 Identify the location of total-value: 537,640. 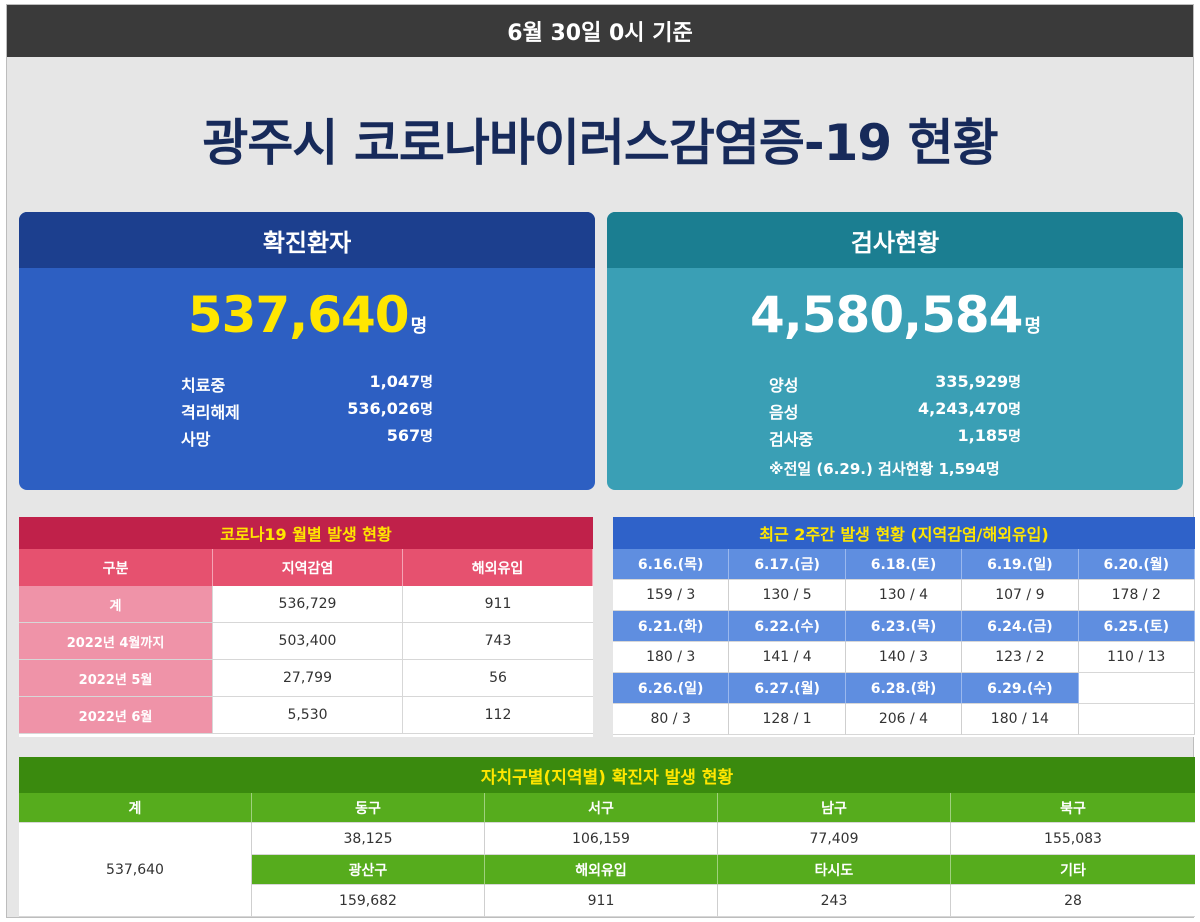
(135, 870).